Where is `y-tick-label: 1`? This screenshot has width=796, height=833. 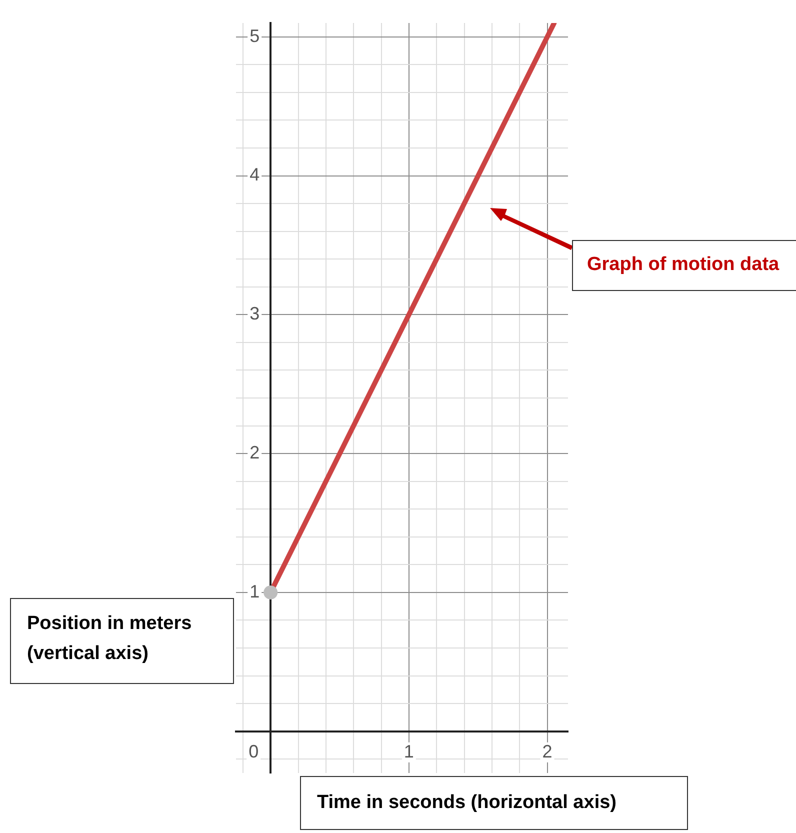
y-tick-label: 1 is located at coordinates (255, 591).